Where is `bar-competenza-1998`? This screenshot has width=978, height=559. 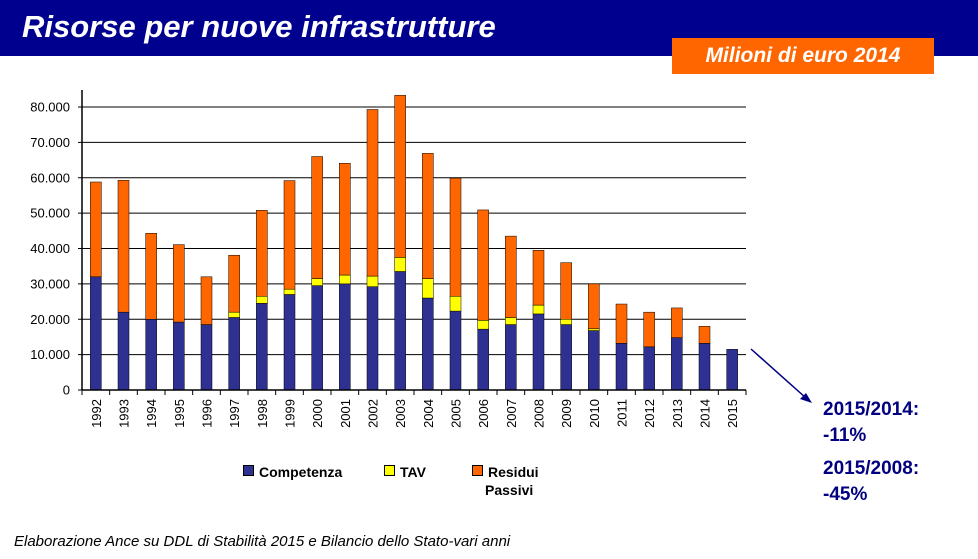 bar-competenza-1998 is located at coordinates (262, 347).